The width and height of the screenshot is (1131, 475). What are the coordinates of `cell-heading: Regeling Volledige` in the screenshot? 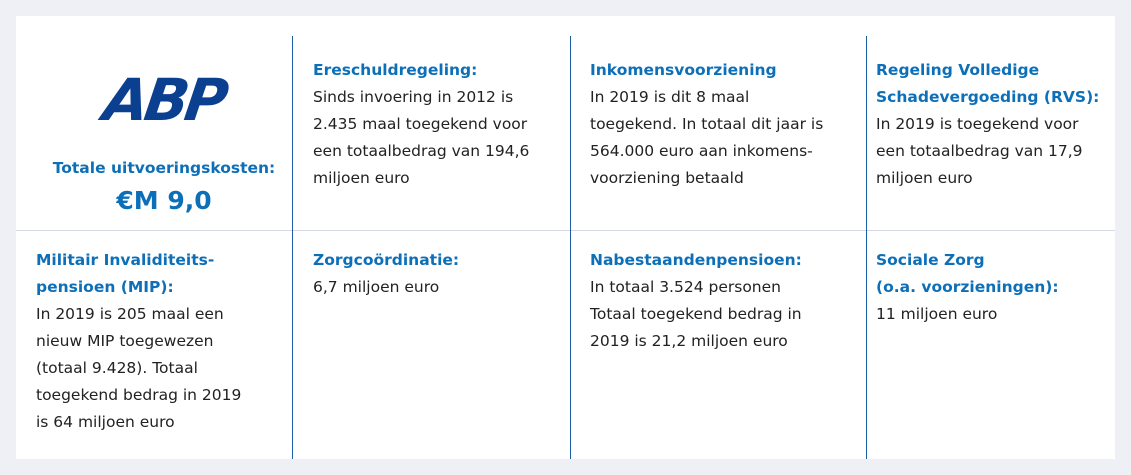 It's located at (958, 70).